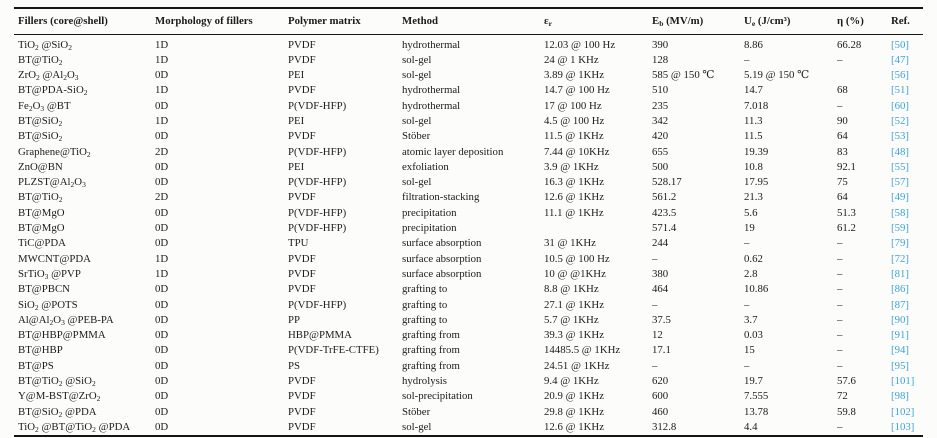 This screenshot has height=438, width=937. I want to click on cell-epsilon: 10 @ @1KHz, so click(575, 273).